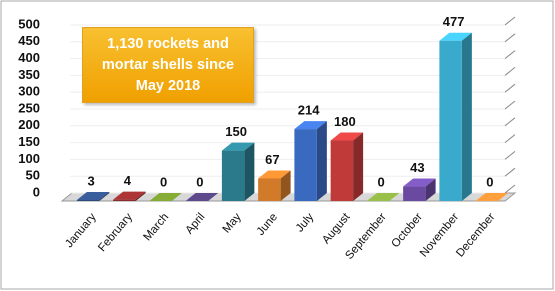 Image resolution: width=555 pixels, height=291 pixels. Describe the element at coordinates (36, 191) in the screenshot. I see `y-tick-label: 0` at that location.